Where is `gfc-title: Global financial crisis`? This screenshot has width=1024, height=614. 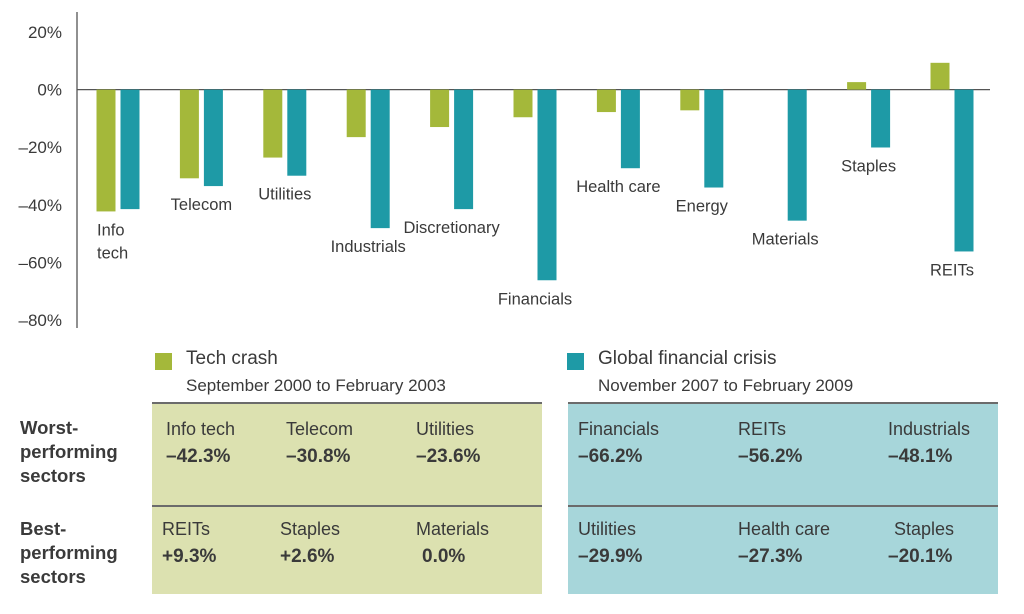 gfc-title: Global financial crisis is located at coordinates (687, 358).